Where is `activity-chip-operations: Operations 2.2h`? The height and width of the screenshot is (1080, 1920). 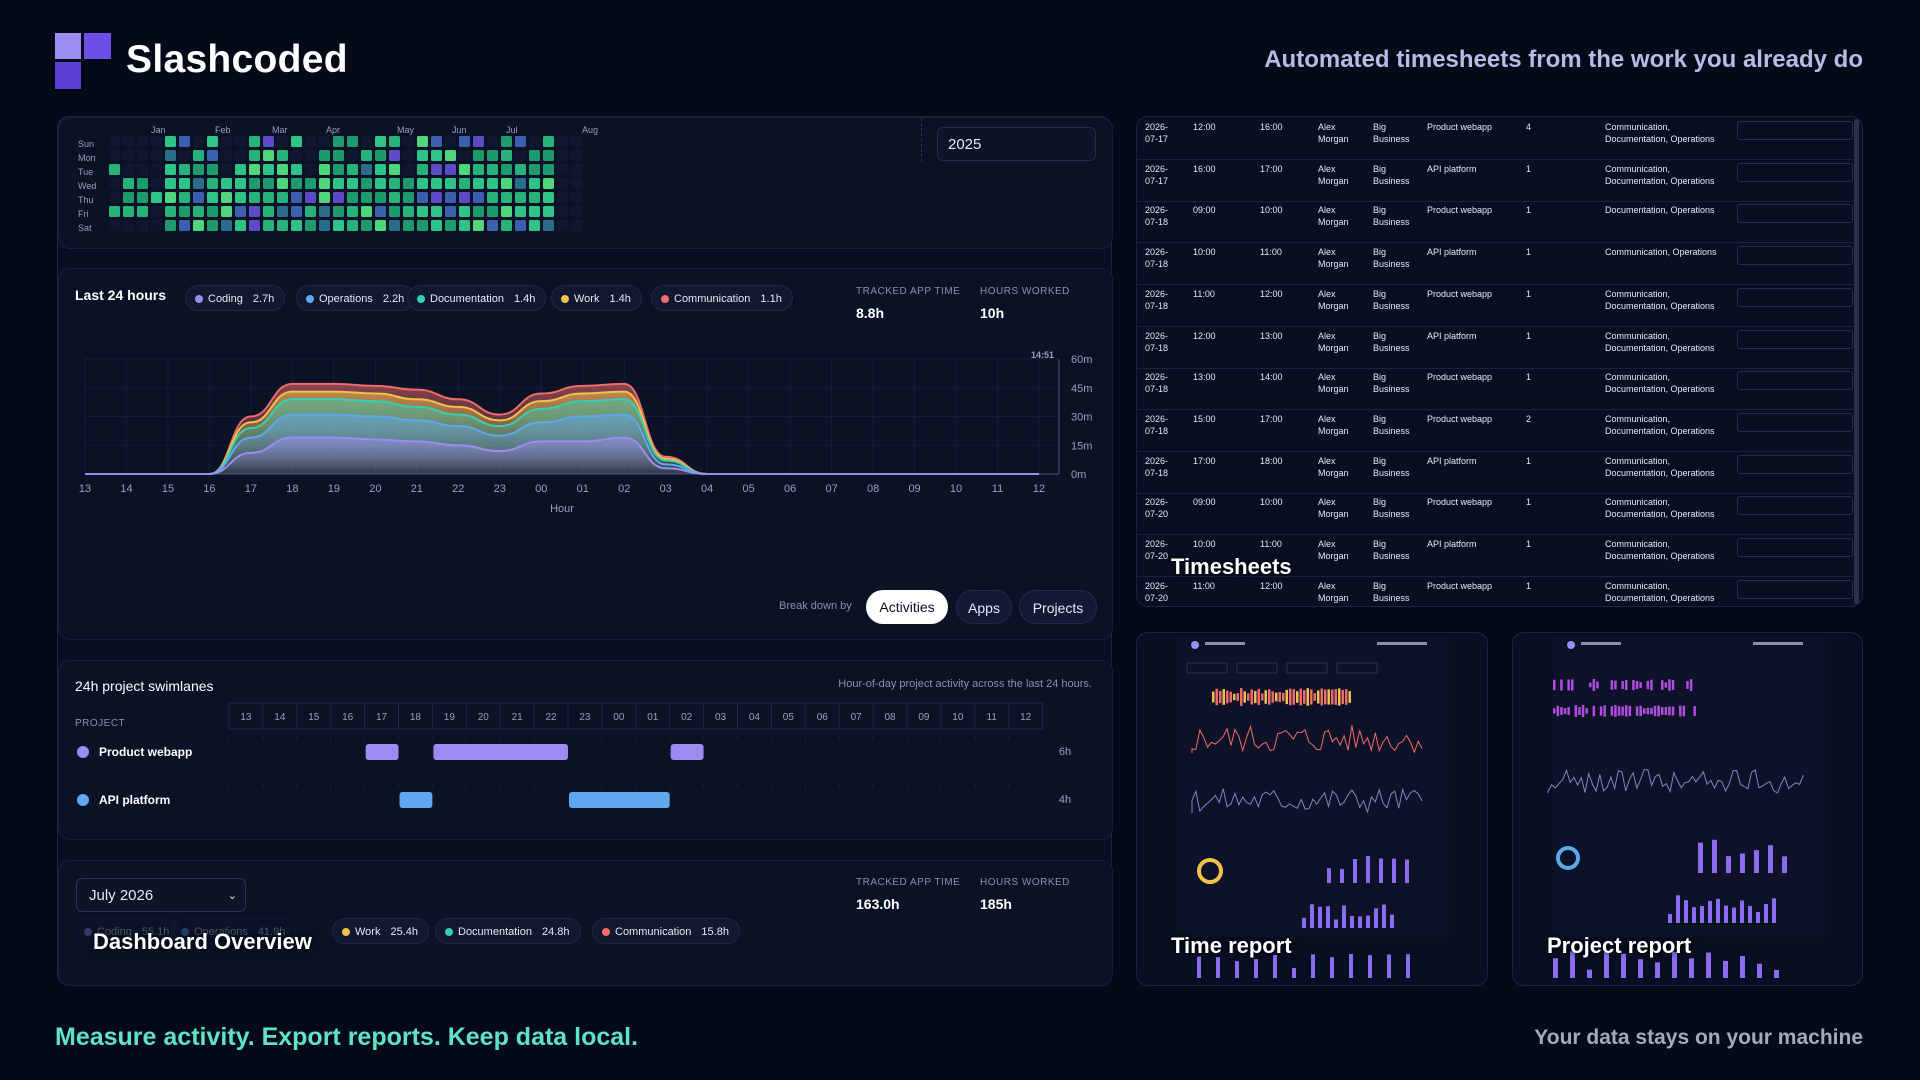 activity-chip-operations: Operations 2.2h is located at coordinates (356, 298).